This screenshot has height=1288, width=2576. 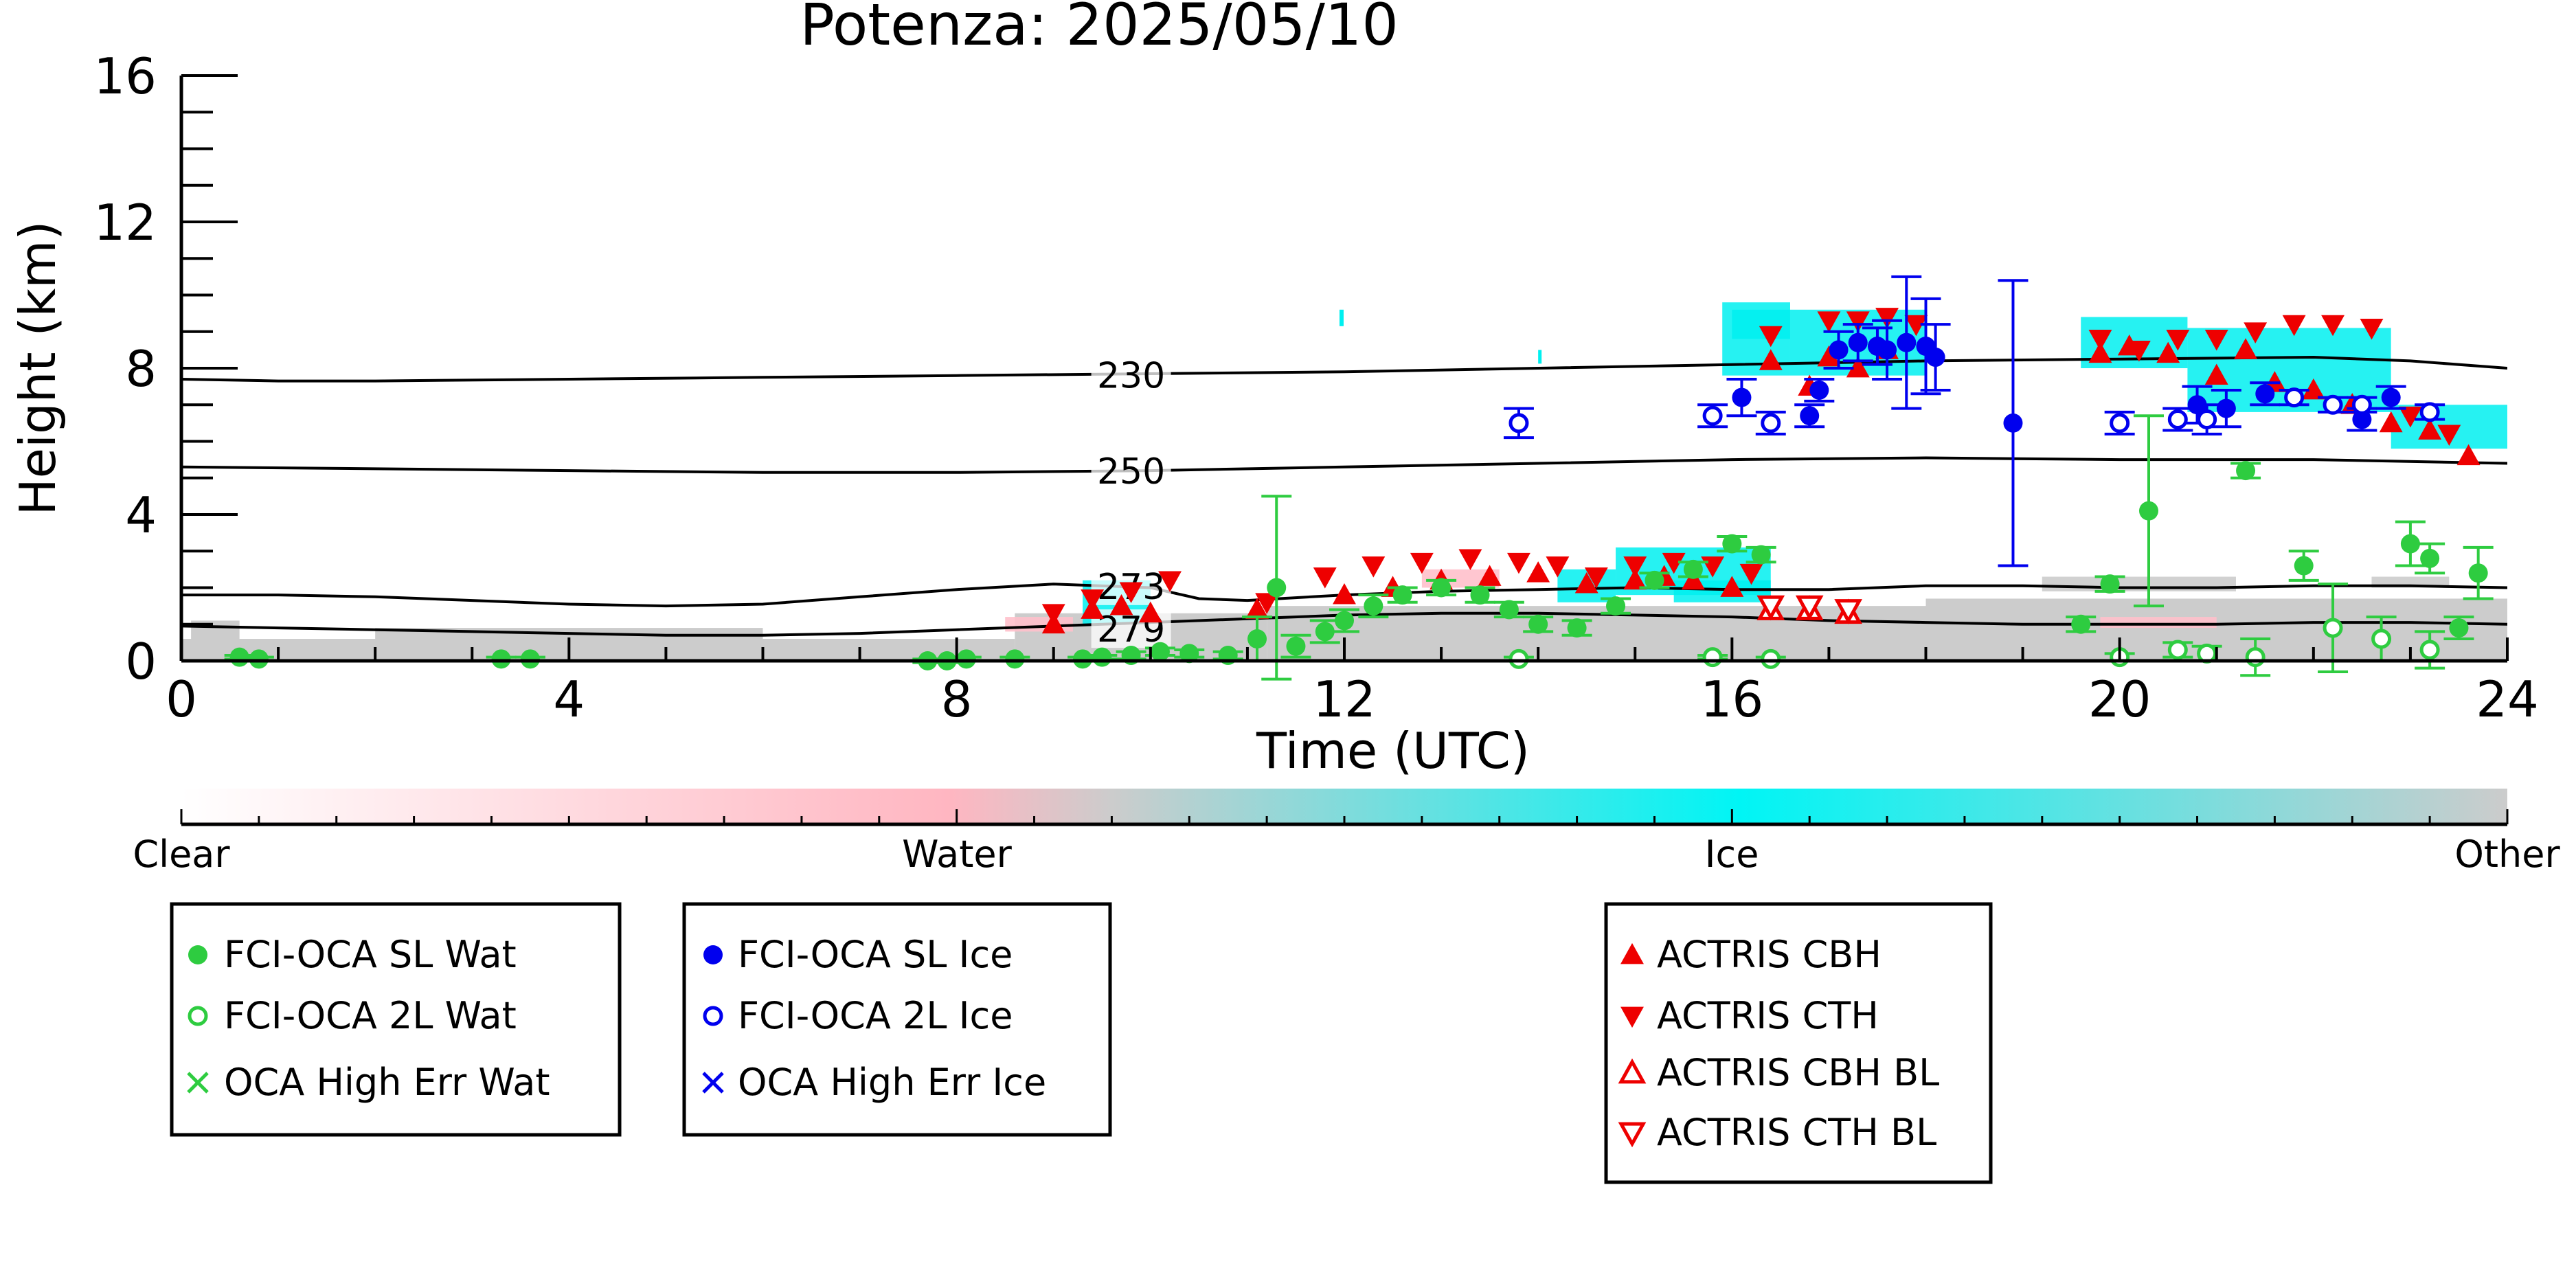 I want to click on x-tick-label: 0, so click(x=181, y=699).